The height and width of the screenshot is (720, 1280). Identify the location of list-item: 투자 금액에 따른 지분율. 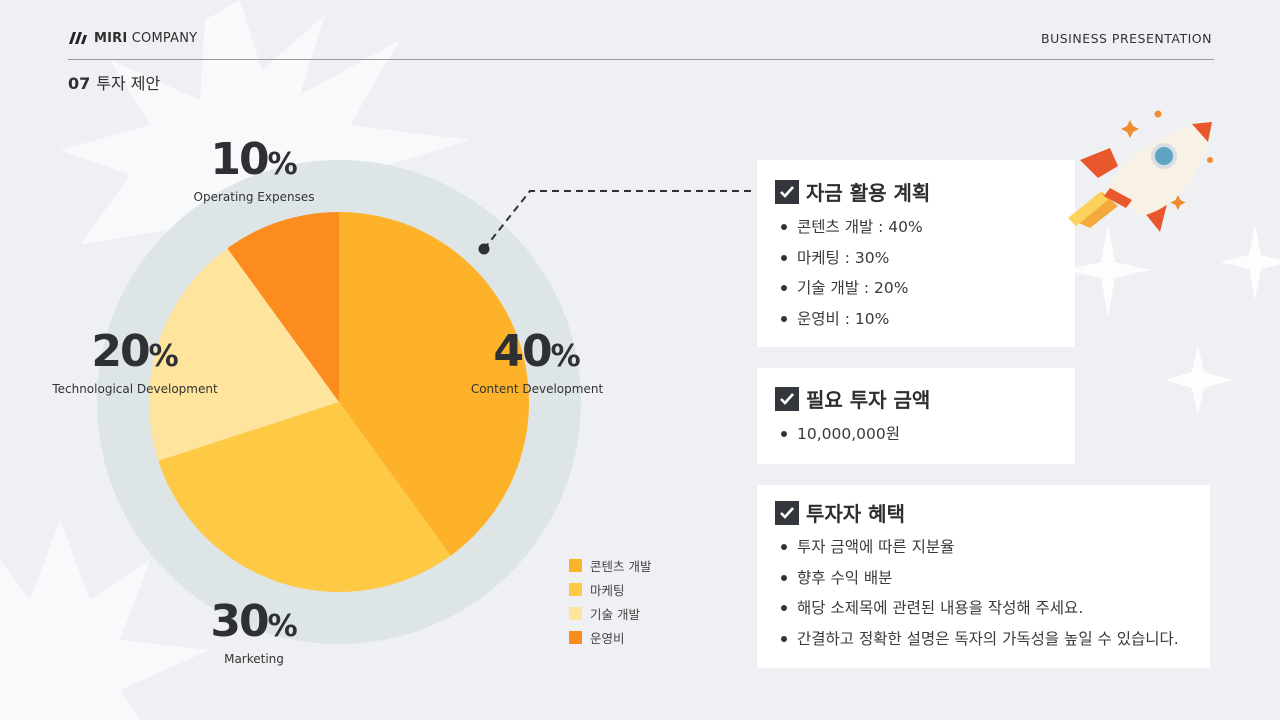
(977, 547).